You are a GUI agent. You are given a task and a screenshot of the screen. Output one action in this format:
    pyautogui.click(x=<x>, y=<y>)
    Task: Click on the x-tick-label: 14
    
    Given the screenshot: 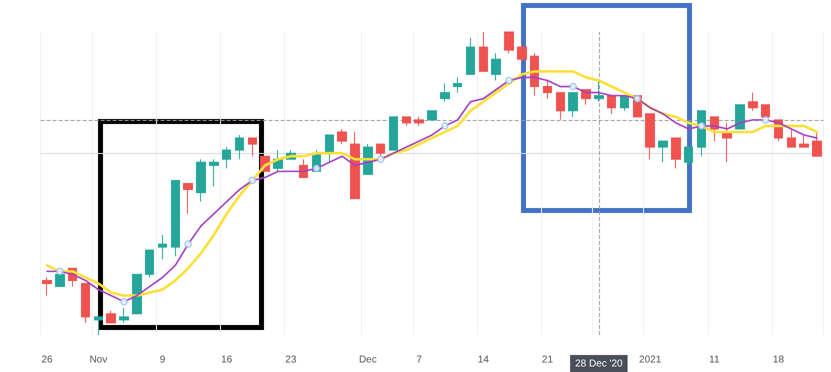 What is the action you would take?
    pyautogui.click(x=484, y=360)
    